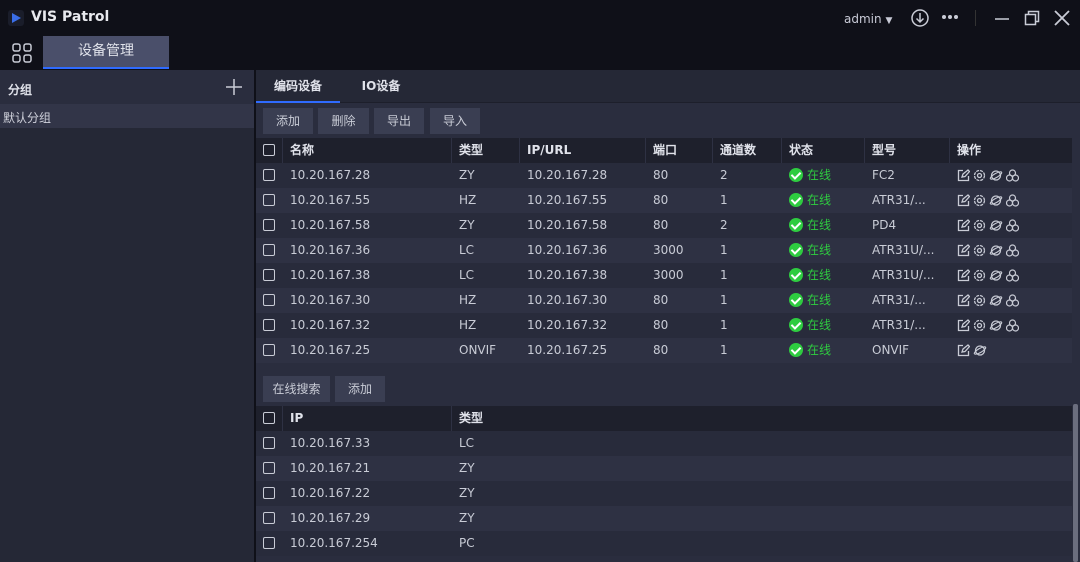 The height and width of the screenshot is (562, 1080). What do you see at coordinates (343, 121) in the screenshot?
I see `delete-button: 删除` at bounding box center [343, 121].